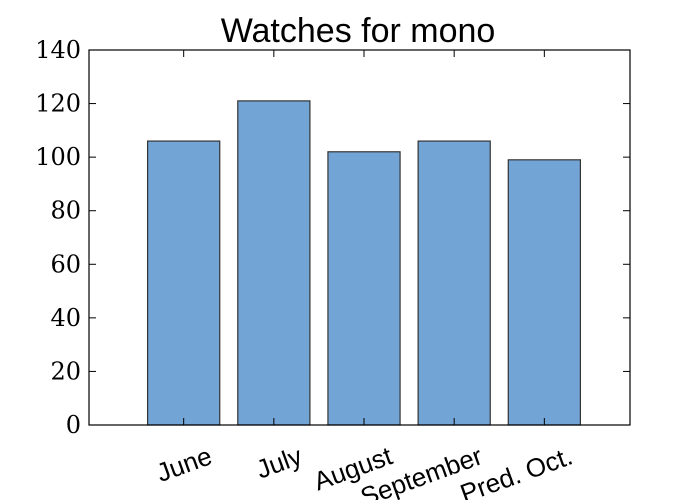  What do you see at coordinates (58, 104) in the screenshot?
I see `y-tick-label: 120` at bounding box center [58, 104].